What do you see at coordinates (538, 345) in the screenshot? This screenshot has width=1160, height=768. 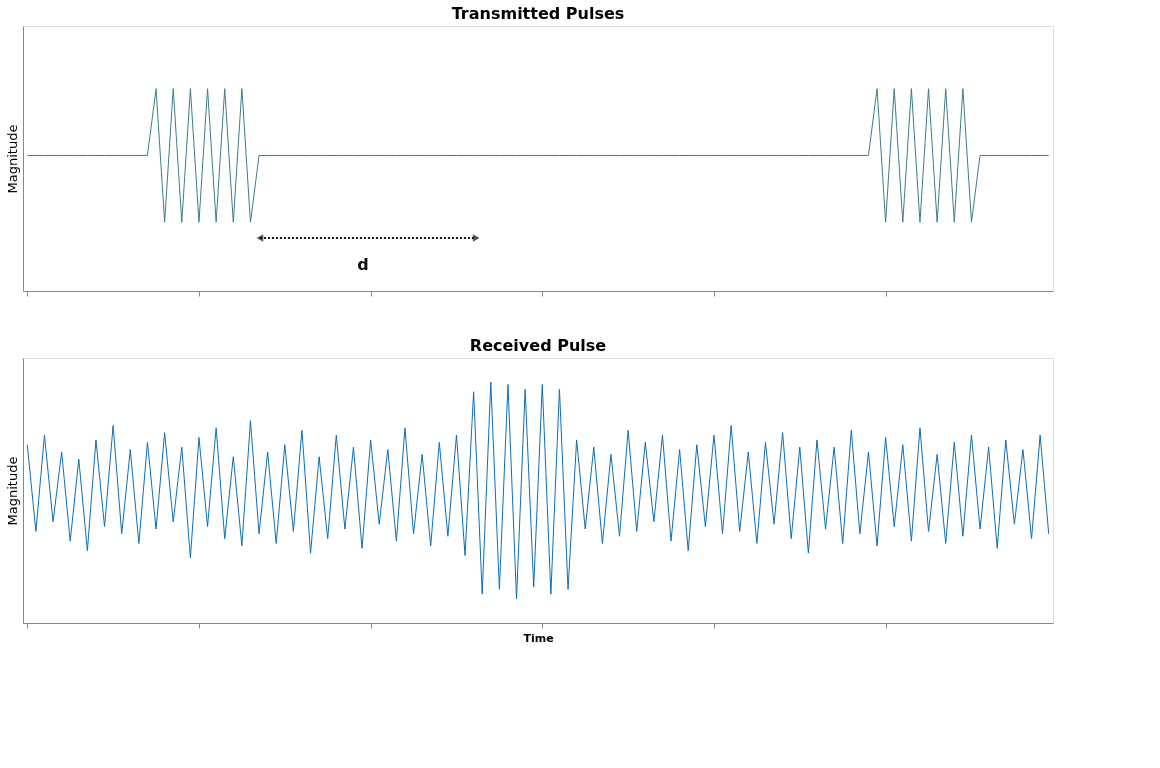 I see `chart-title: Received Pulse` at bounding box center [538, 345].